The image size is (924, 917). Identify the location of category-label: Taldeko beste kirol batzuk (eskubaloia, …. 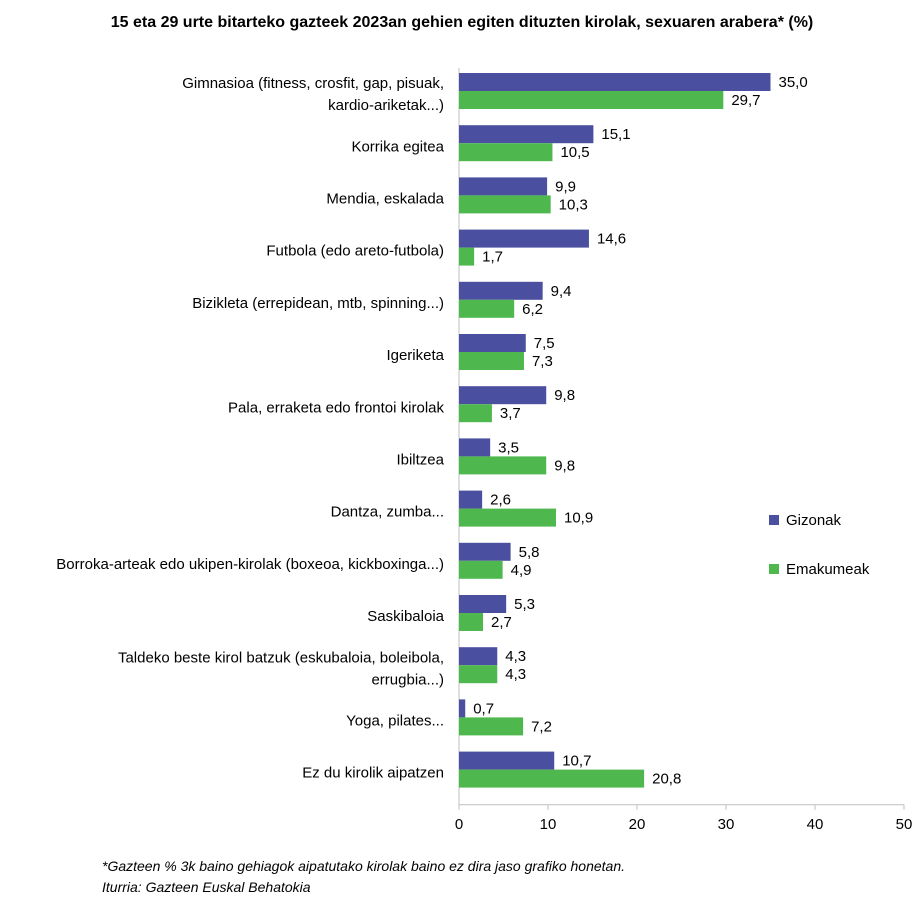
(281, 668).